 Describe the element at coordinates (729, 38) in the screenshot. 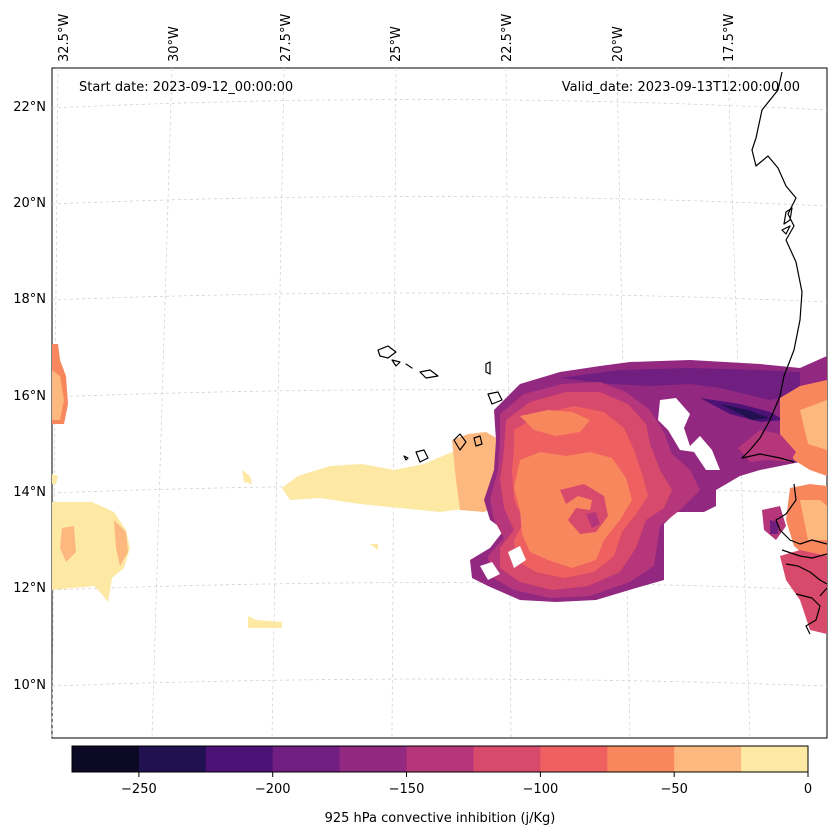

I see `lon-label: 17.5°W` at that location.